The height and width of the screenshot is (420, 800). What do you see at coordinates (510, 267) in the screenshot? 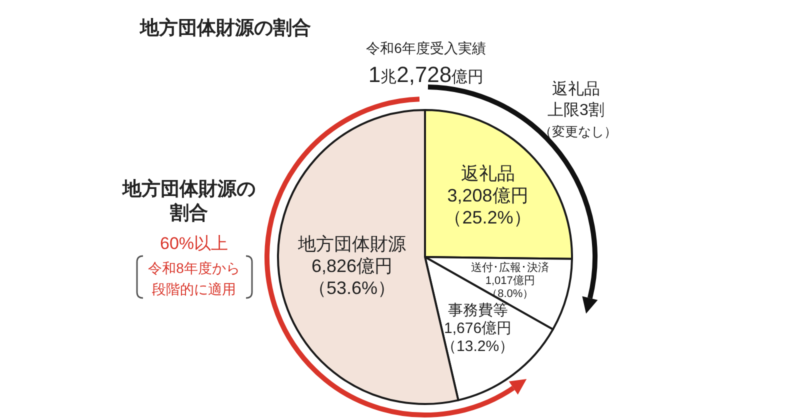
I see `slice-label: 送付･広報･決済` at bounding box center [510, 267].